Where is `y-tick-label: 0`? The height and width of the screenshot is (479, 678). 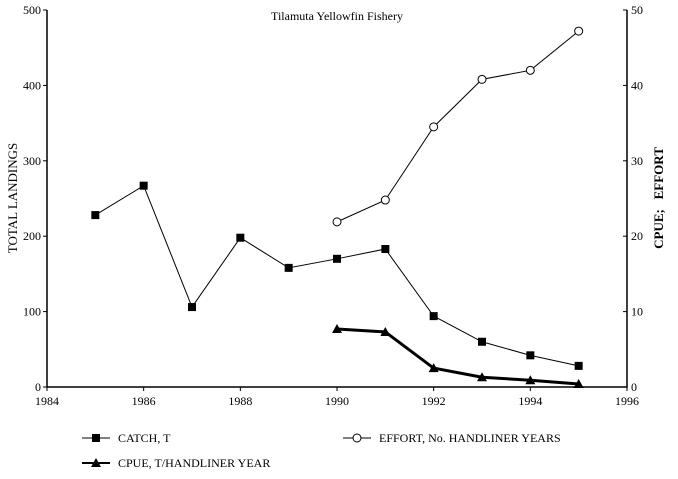 y-tick-label: 0 is located at coordinates (38, 387).